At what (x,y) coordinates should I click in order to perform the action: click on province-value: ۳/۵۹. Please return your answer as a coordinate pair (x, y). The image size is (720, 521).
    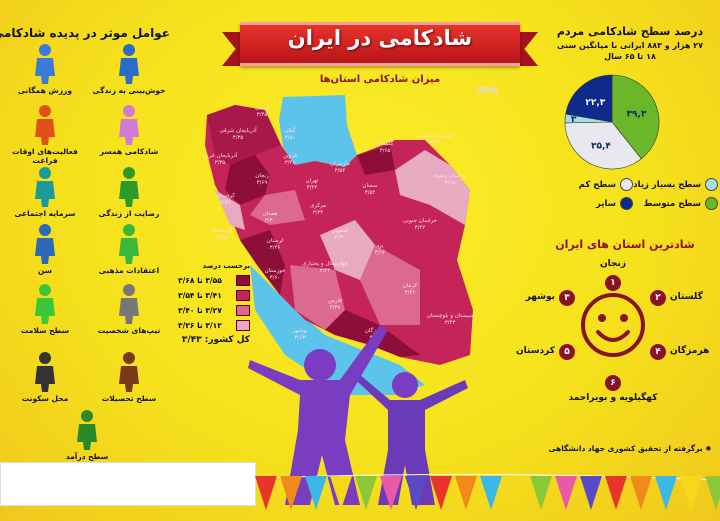
    Looking at the image, I should click on (225, 203).